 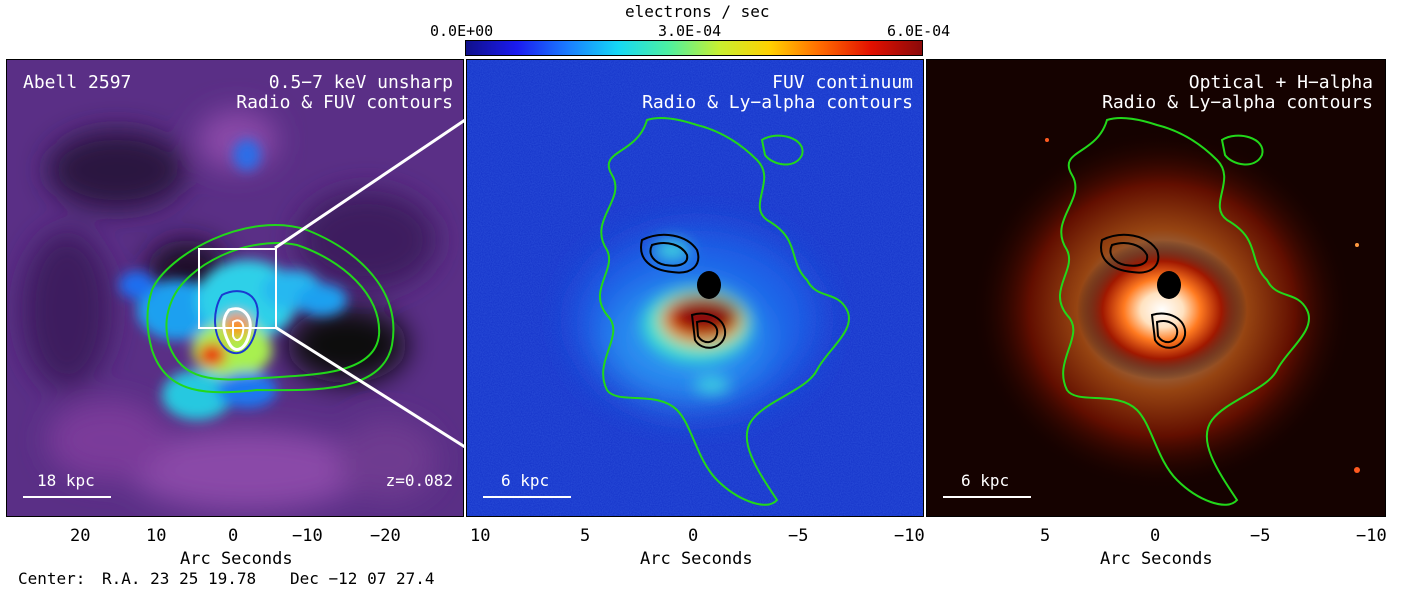 I want to click on panel1-label-left: Abell 2597, so click(x=77, y=82).